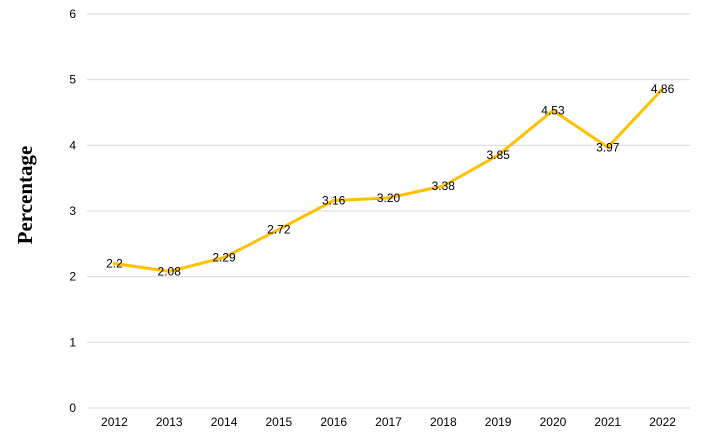 The width and height of the screenshot is (705, 437). I want to click on y-axis-ticks: 0 1 2 3 4 5 6, so click(72, 211).